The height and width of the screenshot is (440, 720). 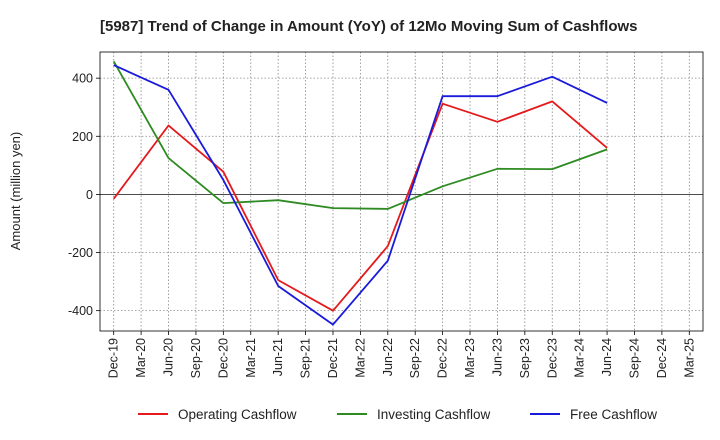 What do you see at coordinates (607, 357) in the screenshot?
I see `x-tick-label: Jun-24` at bounding box center [607, 357].